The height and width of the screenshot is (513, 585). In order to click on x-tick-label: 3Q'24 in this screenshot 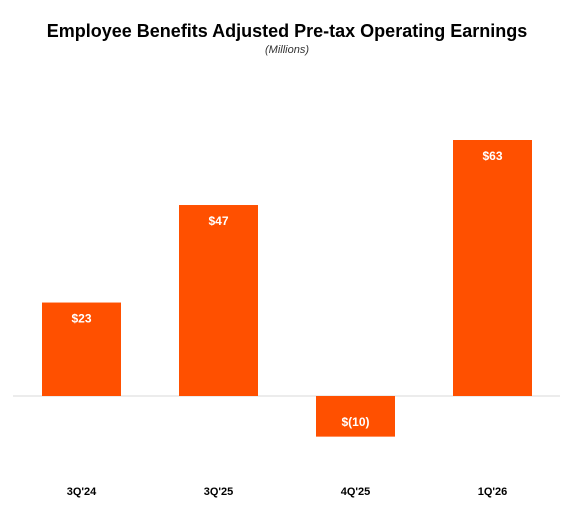, I will do `click(82, 492)`.